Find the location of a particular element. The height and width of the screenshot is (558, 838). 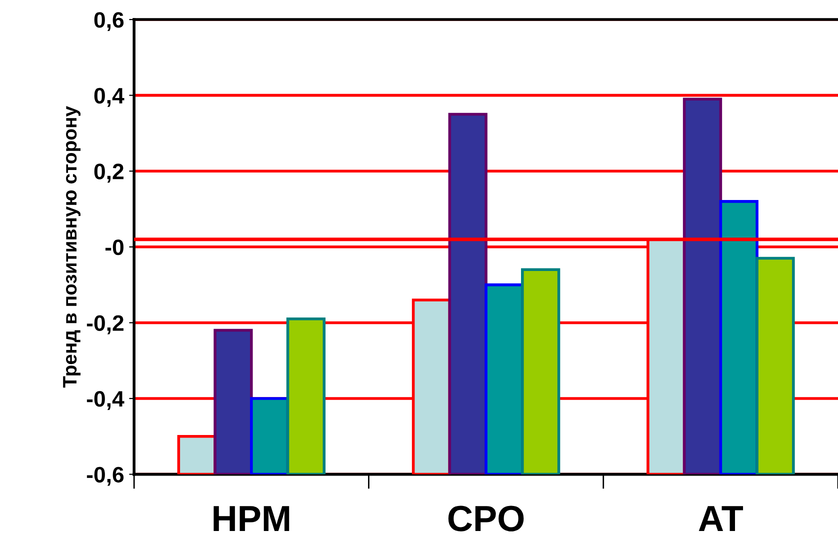

y-tick-label: 0,6 is located at coordinates (109, 22).